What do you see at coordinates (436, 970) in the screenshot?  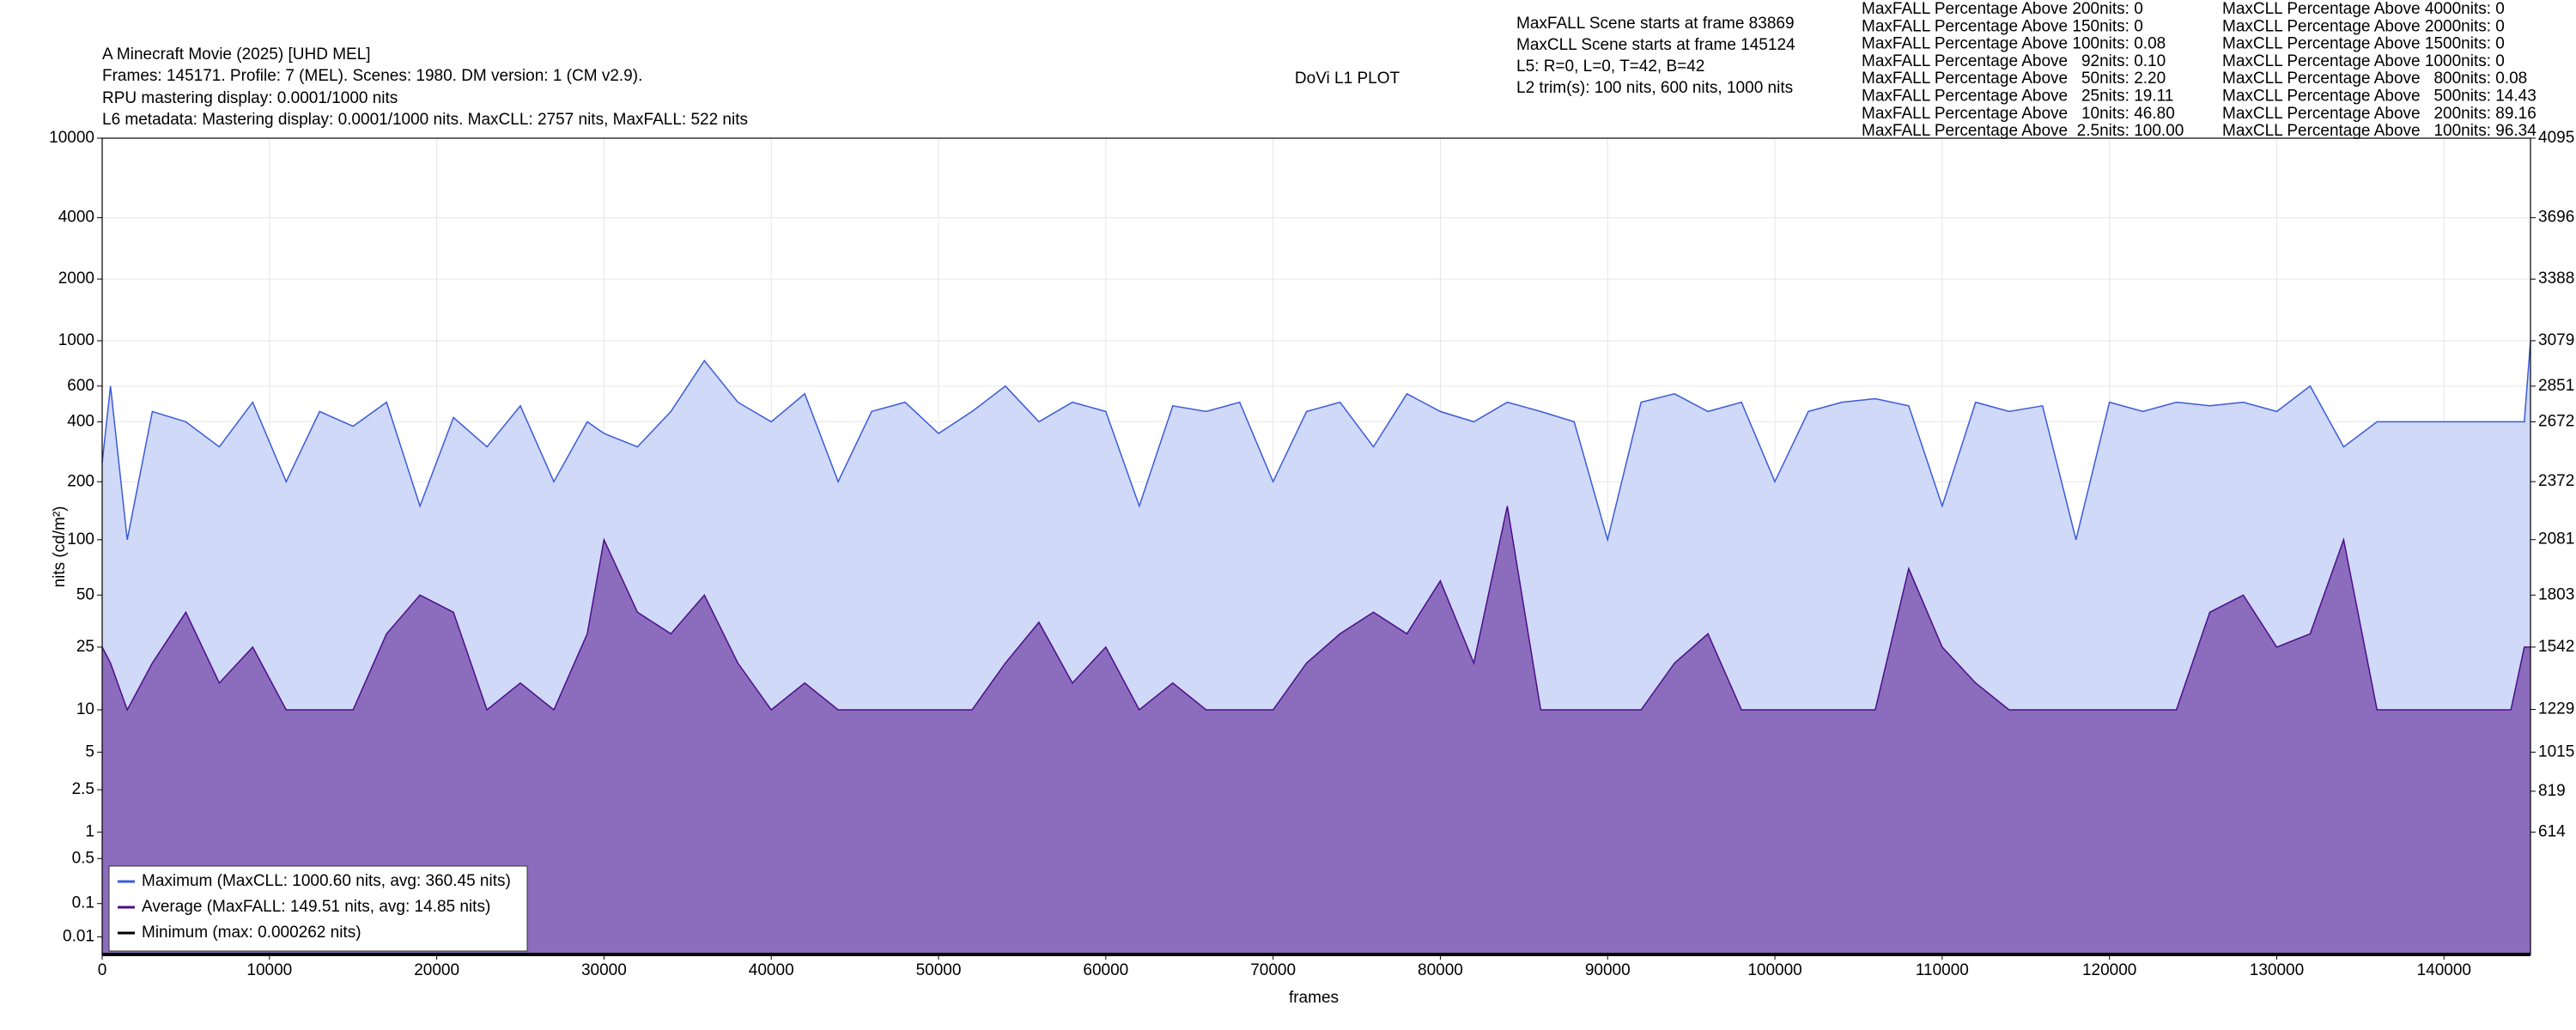 I see `x-tick-label: 20000` at bounding box center [436, 970].